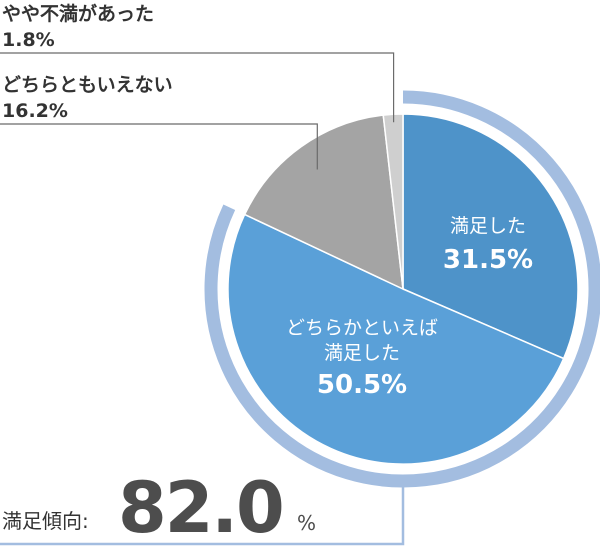  What do you see at coordinates (362, 385) in the screenshot?
I see `slice-value-somewhat-satisfied: 50.5%` at bounding box center [362, 385].